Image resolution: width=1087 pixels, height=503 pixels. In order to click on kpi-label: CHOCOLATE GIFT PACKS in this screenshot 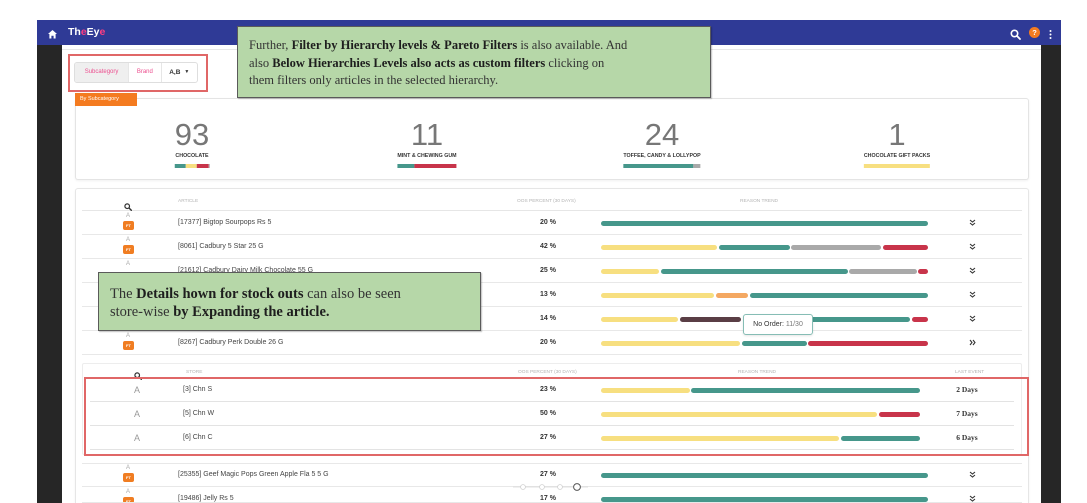, I will do `click(897, 156)`.